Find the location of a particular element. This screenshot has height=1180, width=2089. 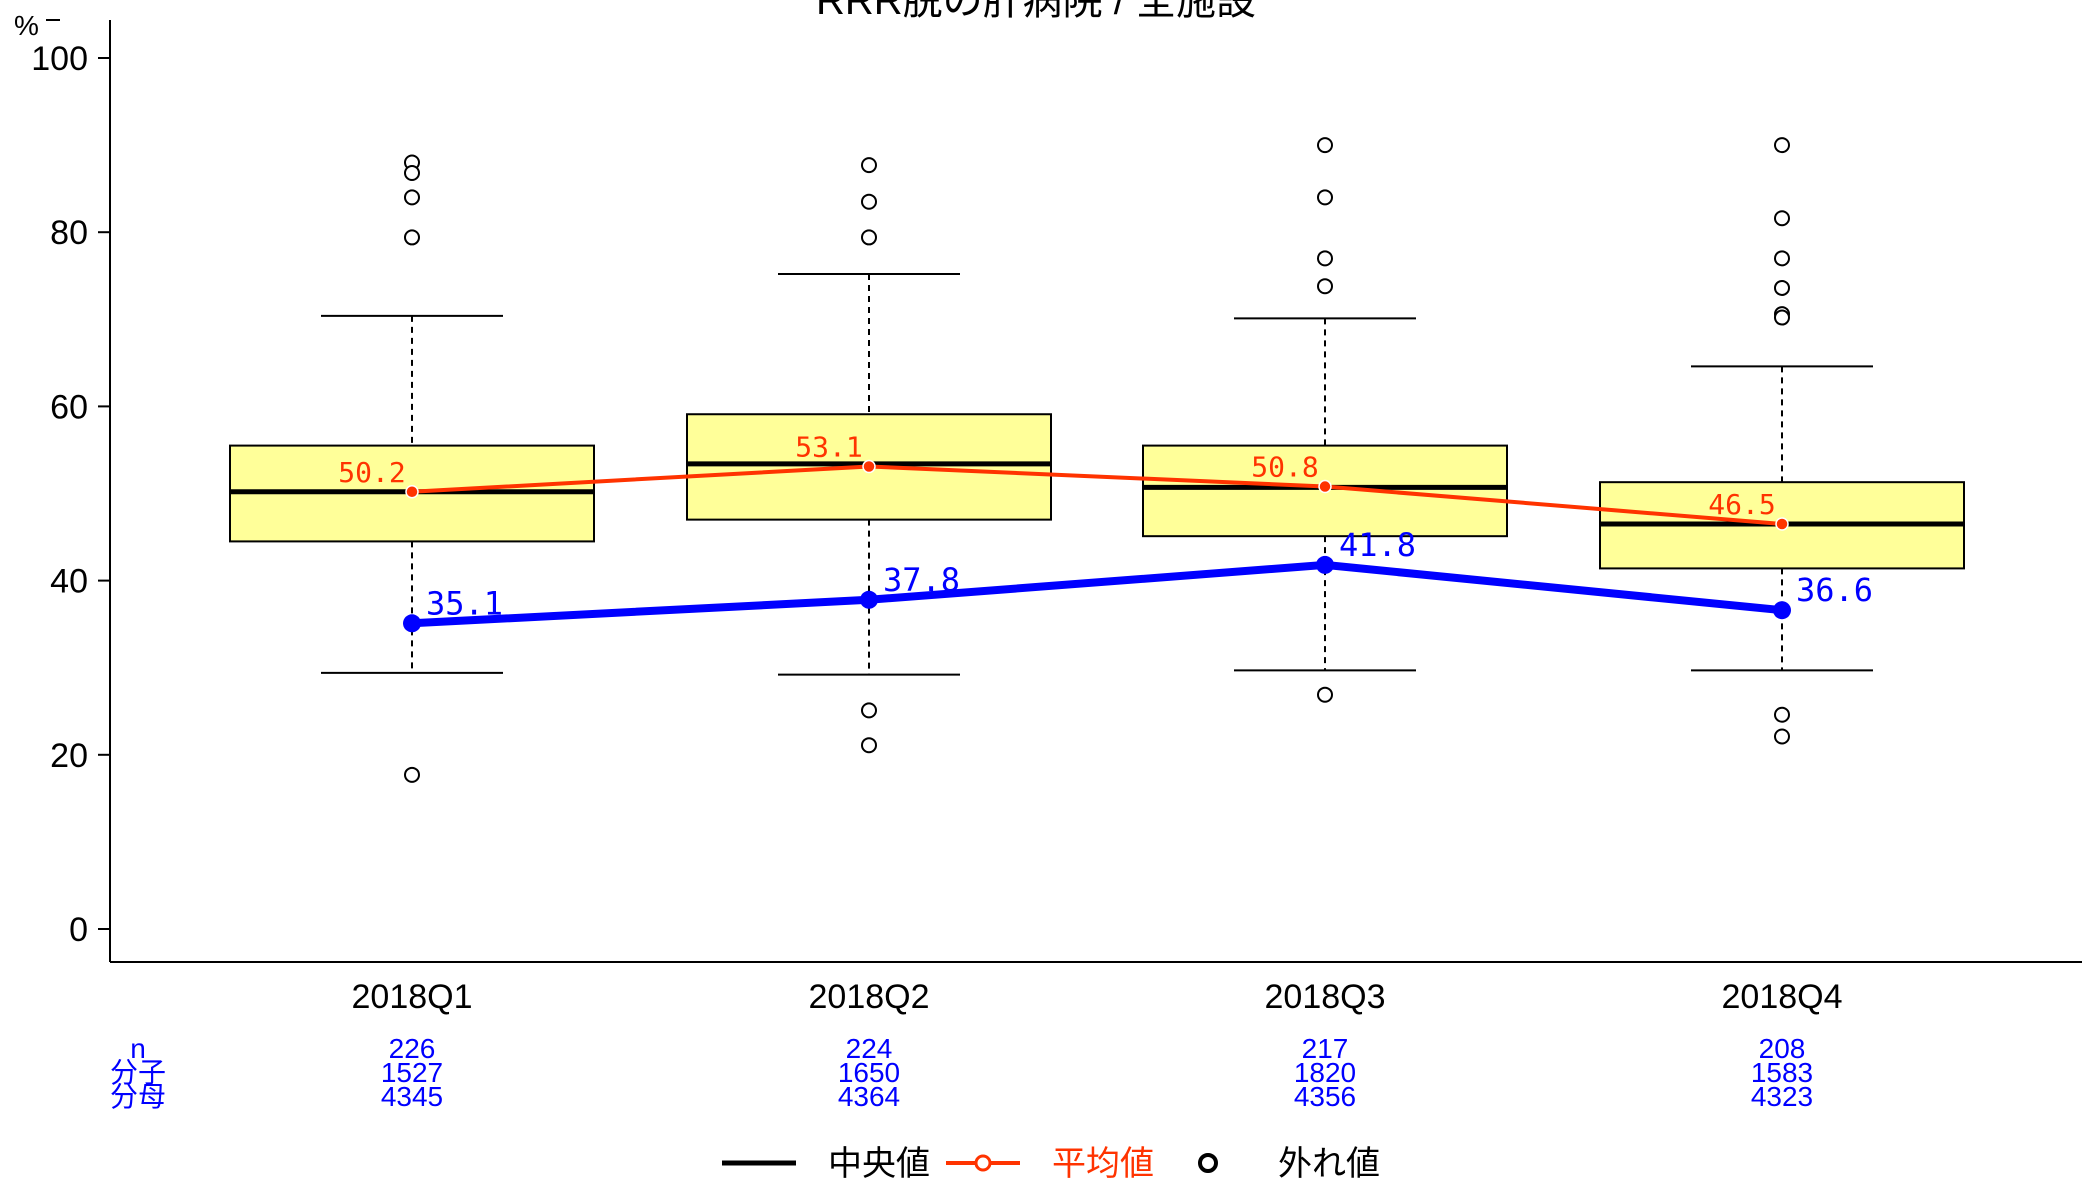

table-cell: 1820 is located at coordinates (1325, 1072).